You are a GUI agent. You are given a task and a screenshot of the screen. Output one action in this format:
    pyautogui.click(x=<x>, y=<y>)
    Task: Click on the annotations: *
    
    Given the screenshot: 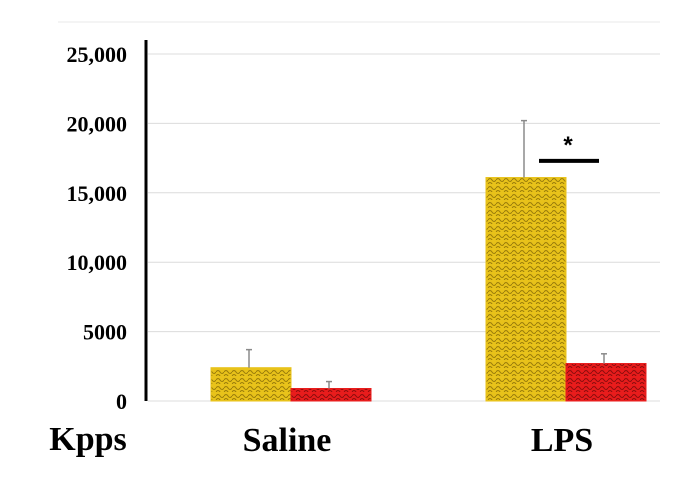 What is the action you would take?
    pyautogui.click(x=569, y=147)
    